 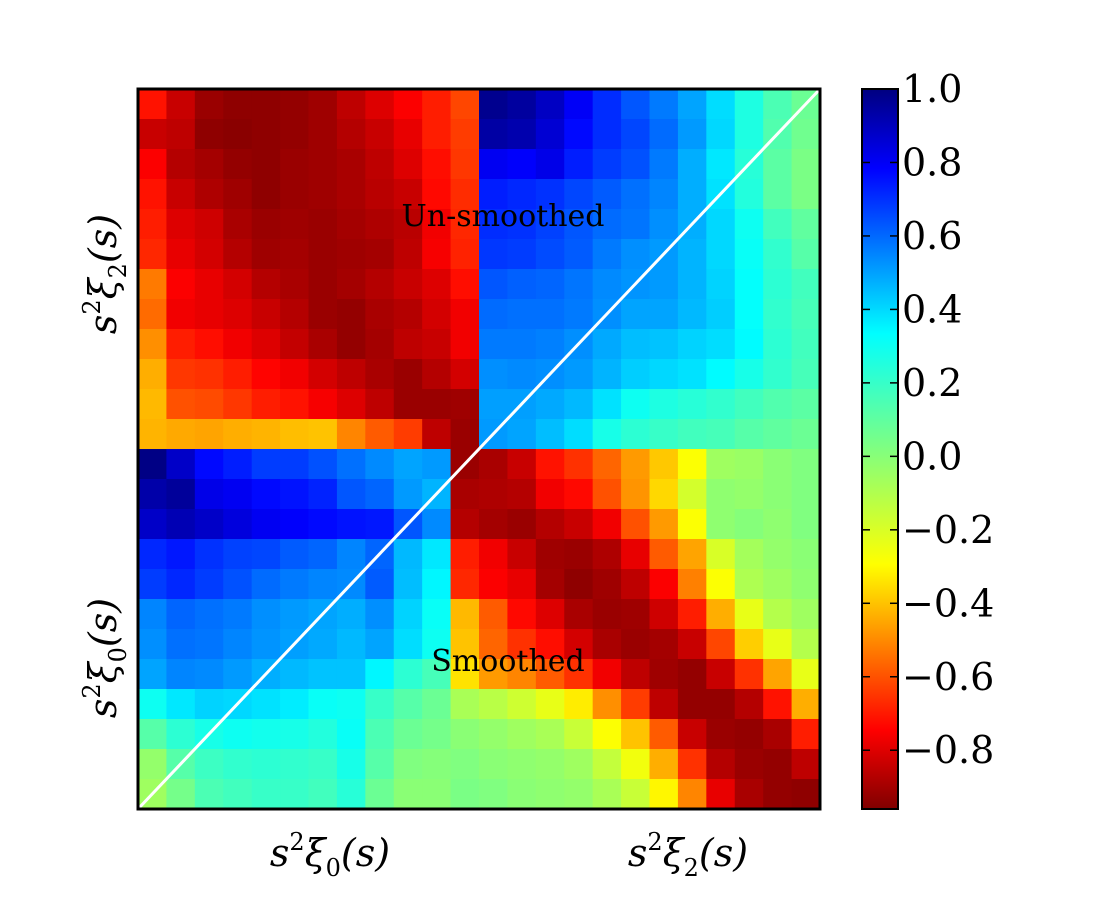 I want to click on colorbar-tick-label: 1.0, so click(x=932, y=89).